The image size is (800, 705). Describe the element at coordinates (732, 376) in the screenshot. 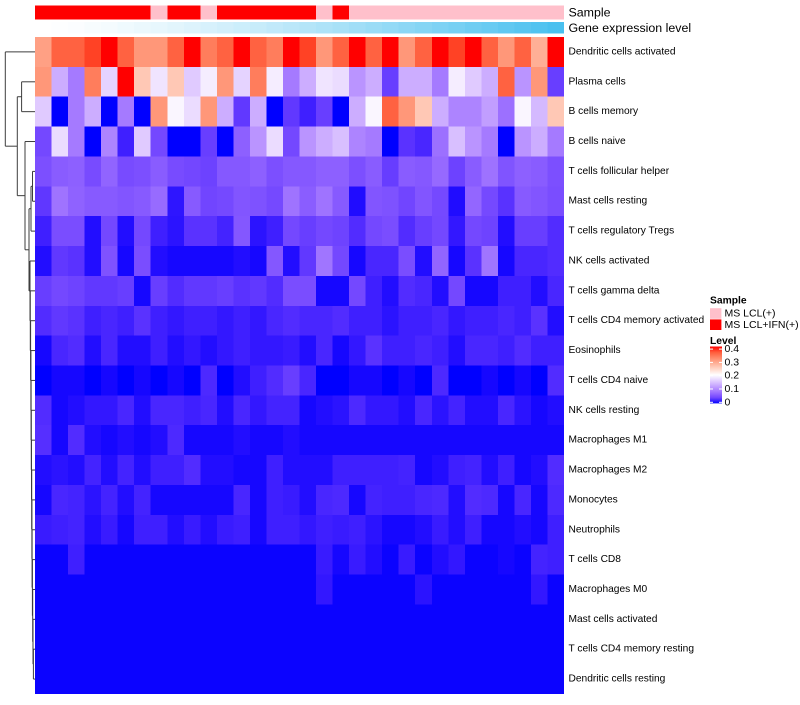

I see `svg-text: 0.2` at that location.